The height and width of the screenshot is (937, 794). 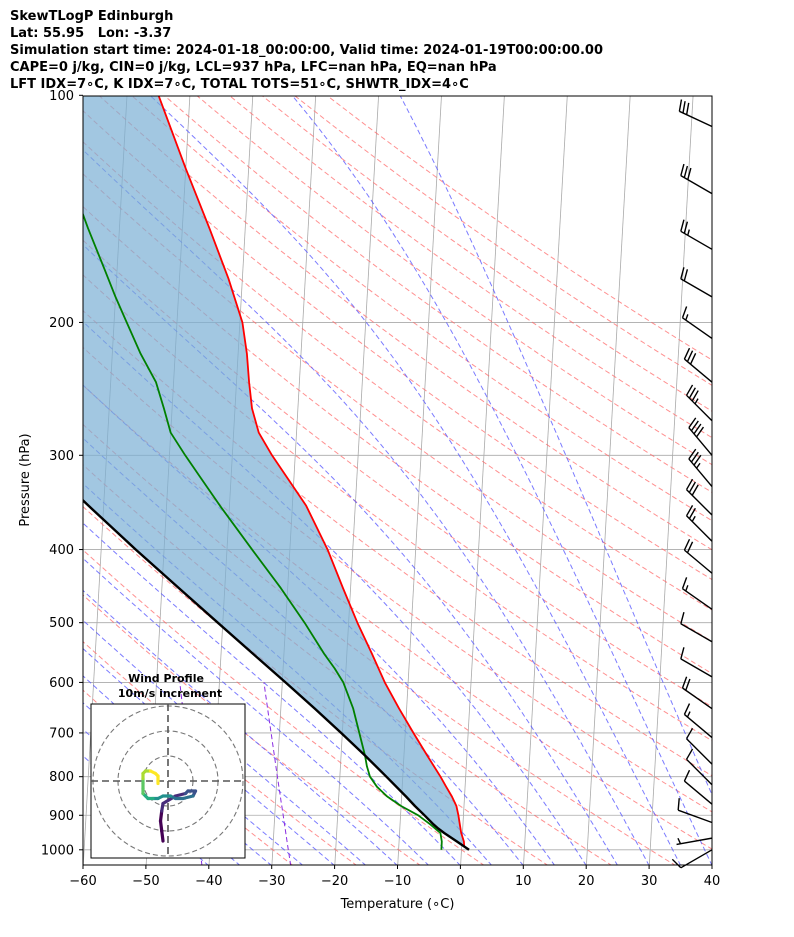 I want to click on moist-adiabat, so click(x=225, y=742).